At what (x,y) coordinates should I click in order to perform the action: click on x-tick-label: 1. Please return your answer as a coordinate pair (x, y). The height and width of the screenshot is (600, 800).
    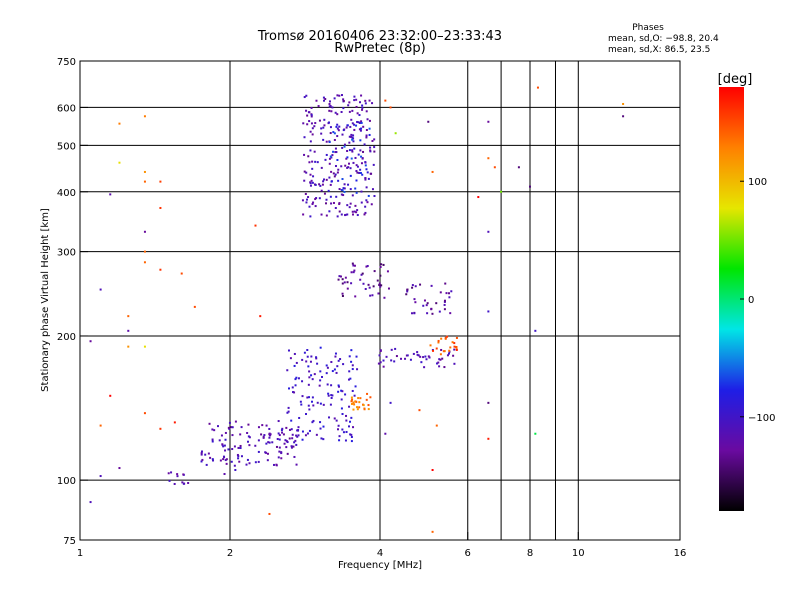
    Looking at the image, I should click on (80, 553).